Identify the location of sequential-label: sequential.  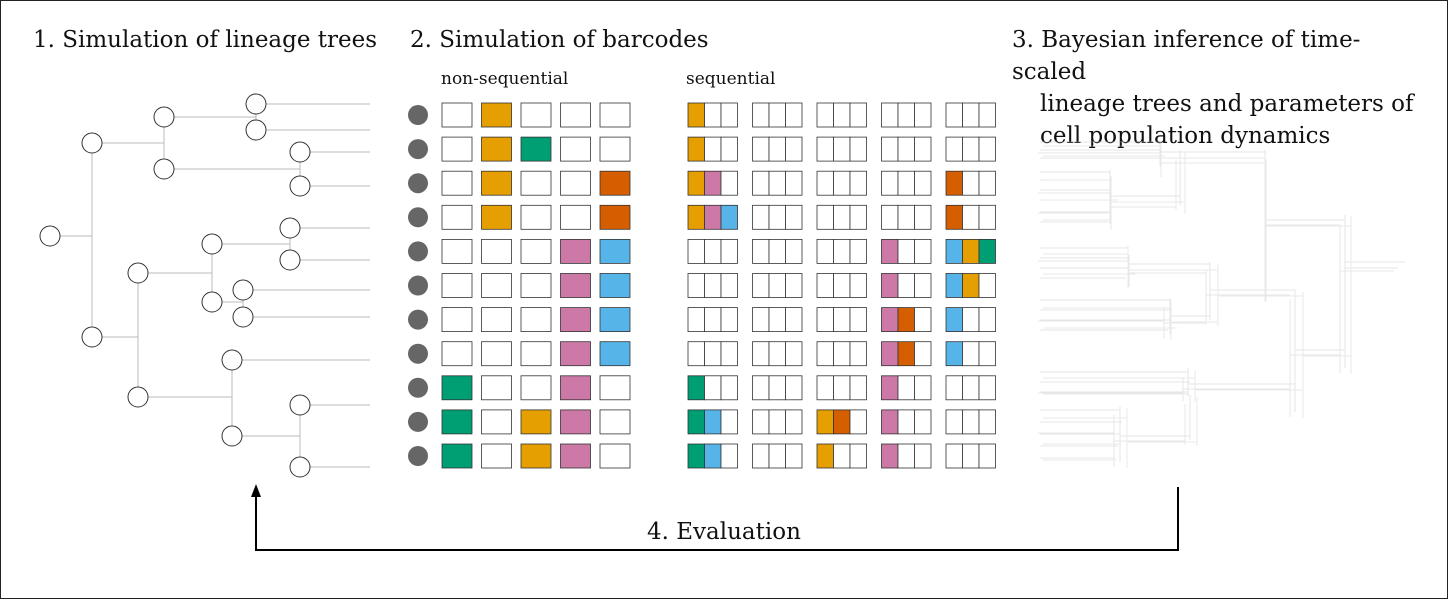
(731, 79).